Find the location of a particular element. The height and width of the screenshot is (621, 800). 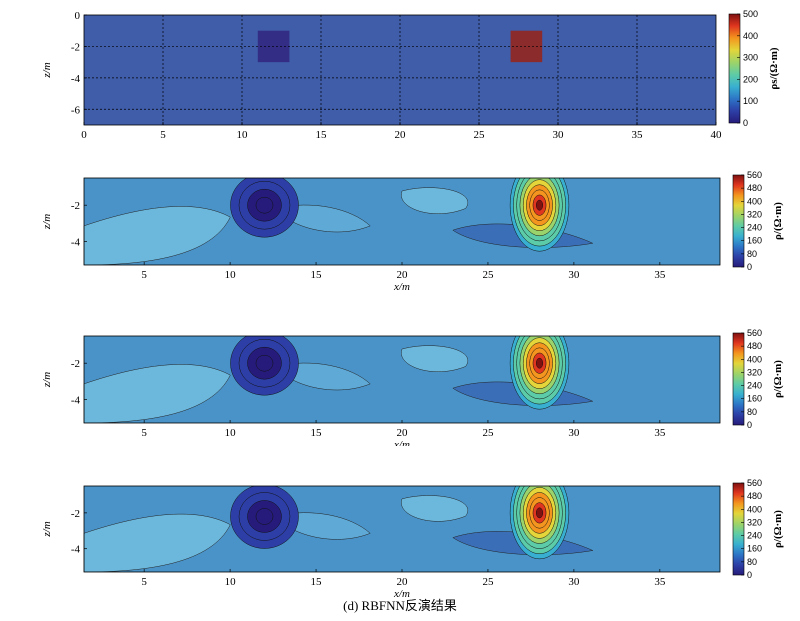

model-background is located at coordinates (400, 70).